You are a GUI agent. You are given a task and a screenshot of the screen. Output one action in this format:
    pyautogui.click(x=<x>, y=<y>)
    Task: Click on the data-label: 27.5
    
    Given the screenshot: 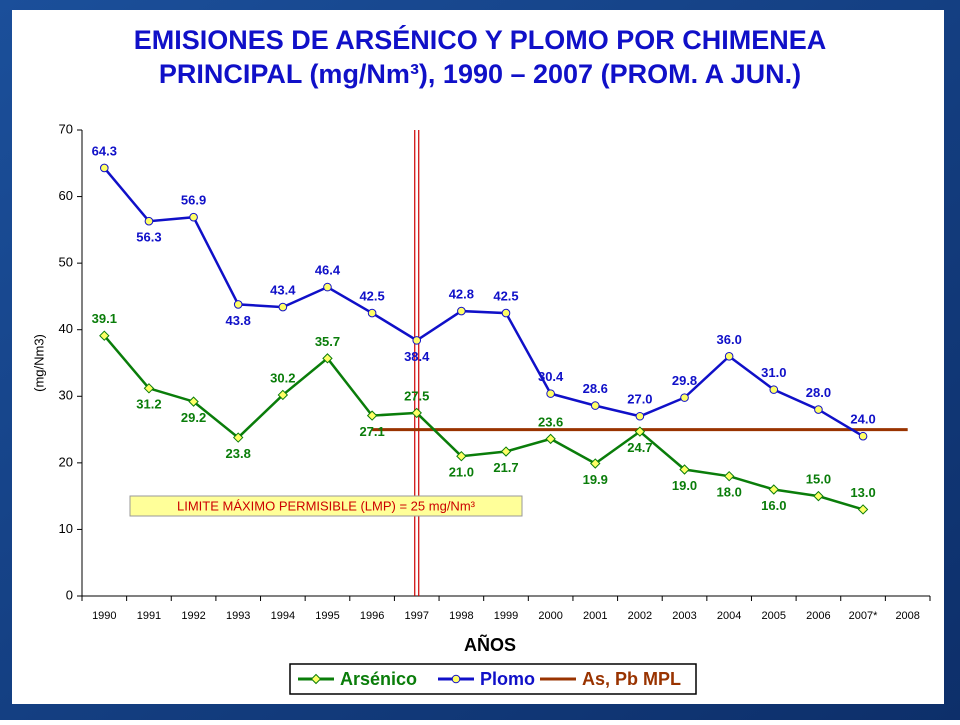 What is the action you would take?
    pyautogui.click(x=416, y=395)
    